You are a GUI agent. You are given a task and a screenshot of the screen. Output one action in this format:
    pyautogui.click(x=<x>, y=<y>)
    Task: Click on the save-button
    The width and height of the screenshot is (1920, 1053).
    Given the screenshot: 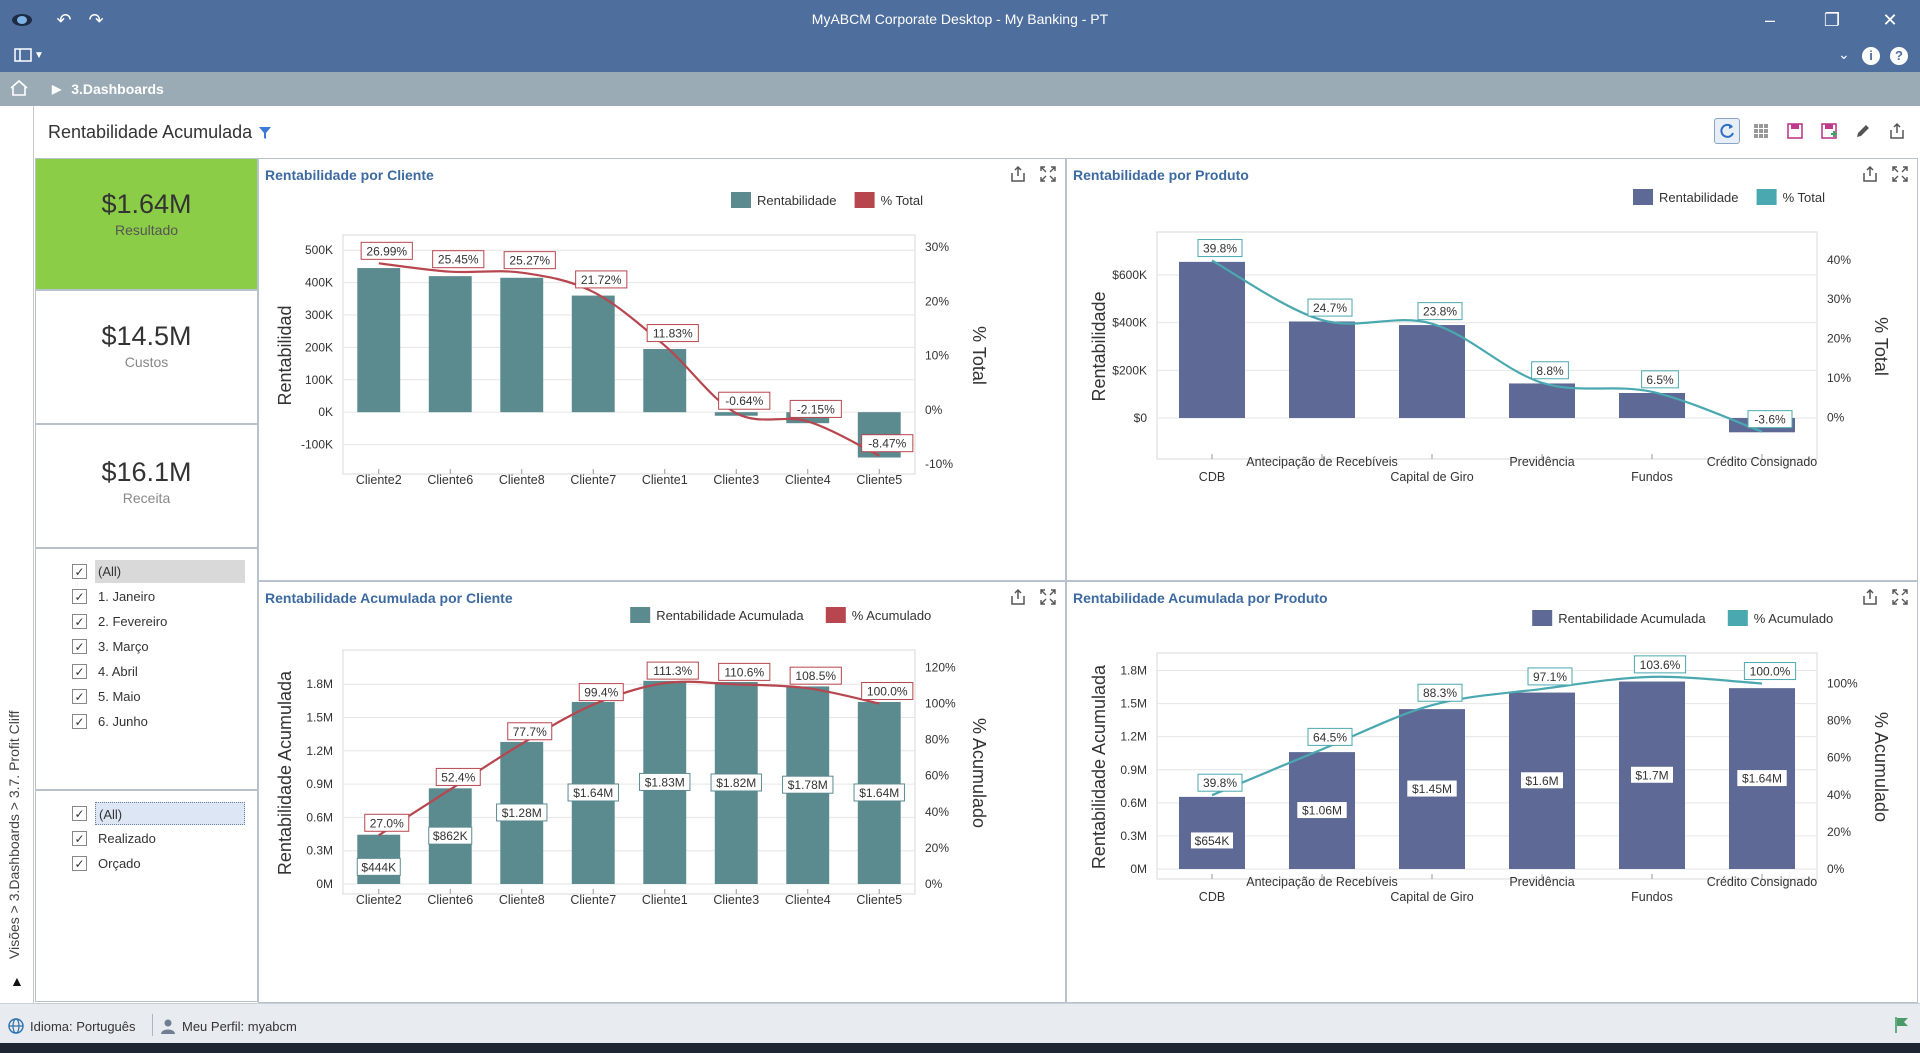 What is the action you would take?
    pyautogui.click(x=1795, y=131)
    